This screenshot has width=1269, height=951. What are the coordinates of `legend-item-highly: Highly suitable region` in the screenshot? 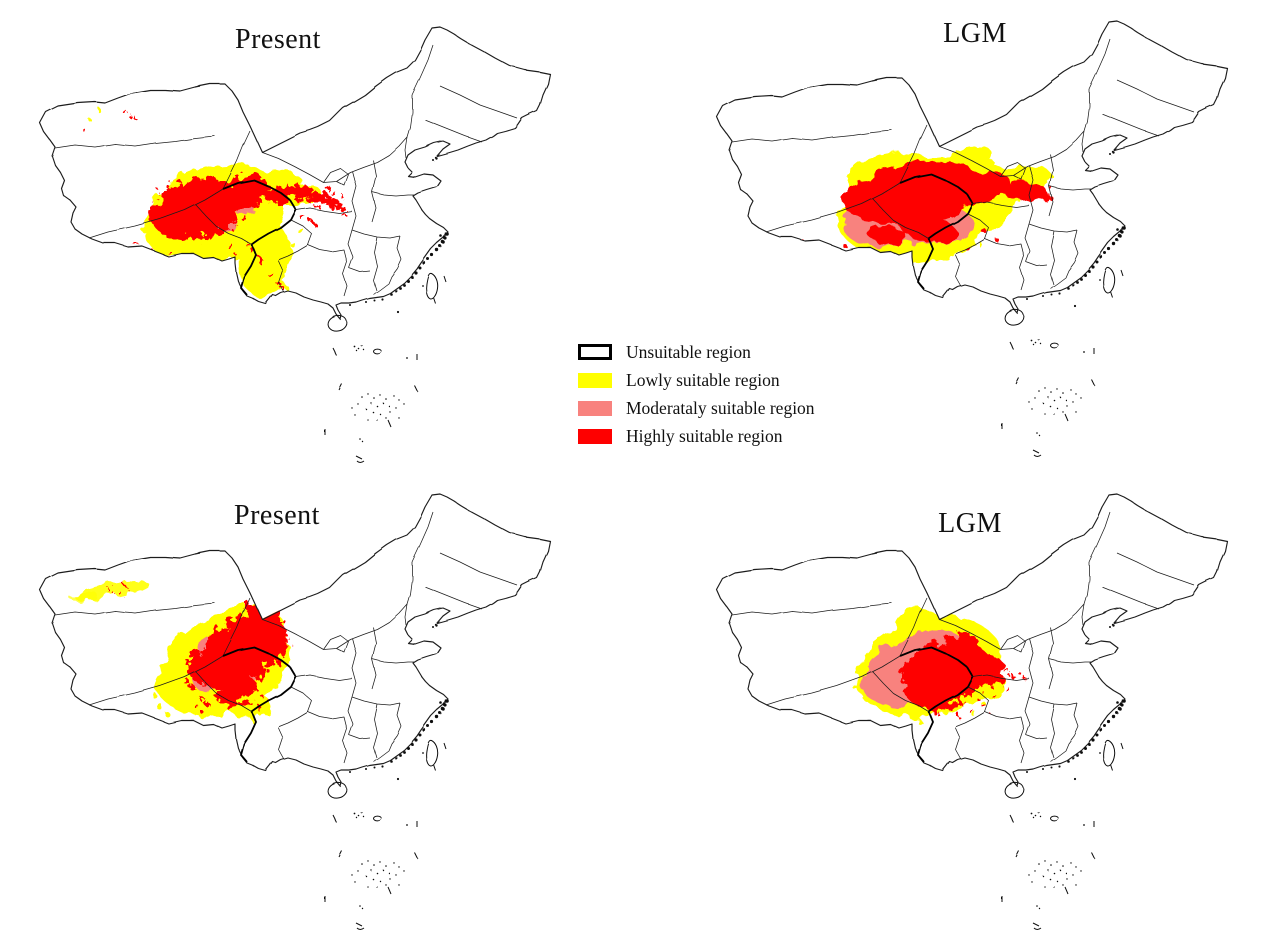 It's located at (728, 436).